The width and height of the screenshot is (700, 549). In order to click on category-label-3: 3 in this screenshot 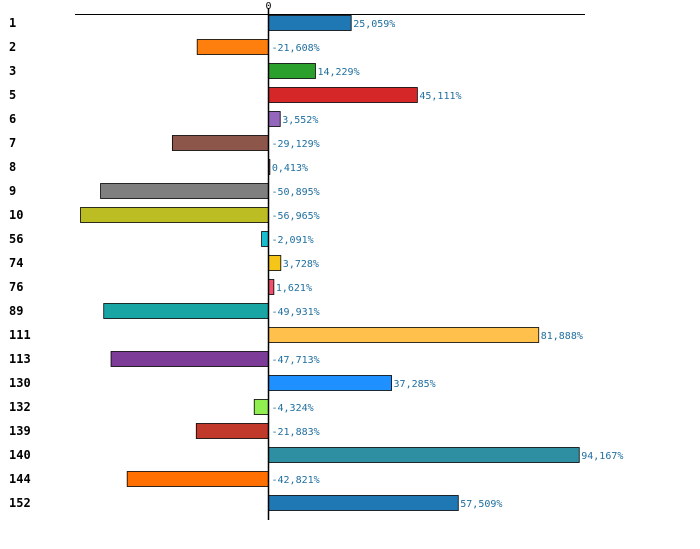, I will do `click(12, 71)`.